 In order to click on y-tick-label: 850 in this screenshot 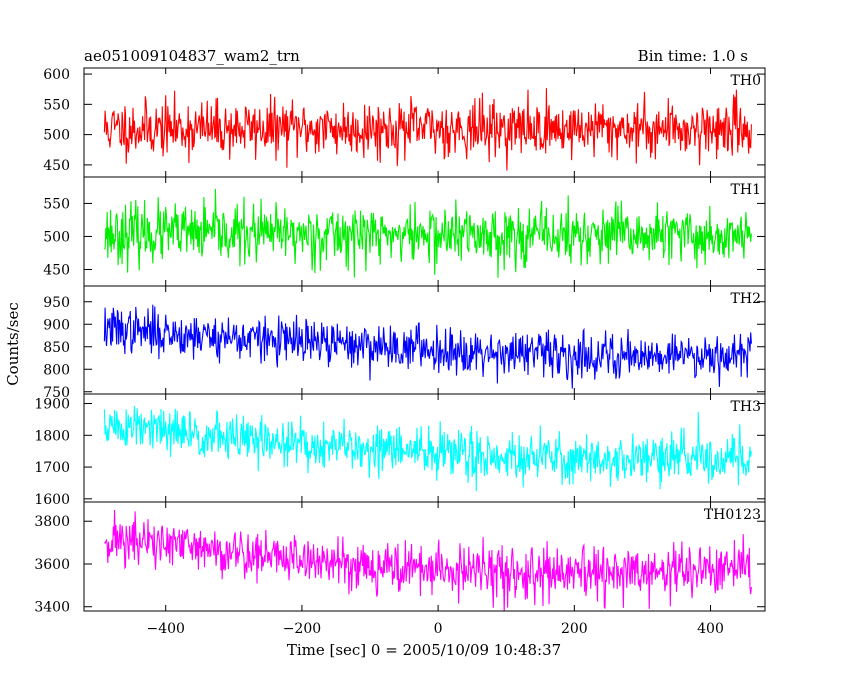, I will do `click(56, 348)`.